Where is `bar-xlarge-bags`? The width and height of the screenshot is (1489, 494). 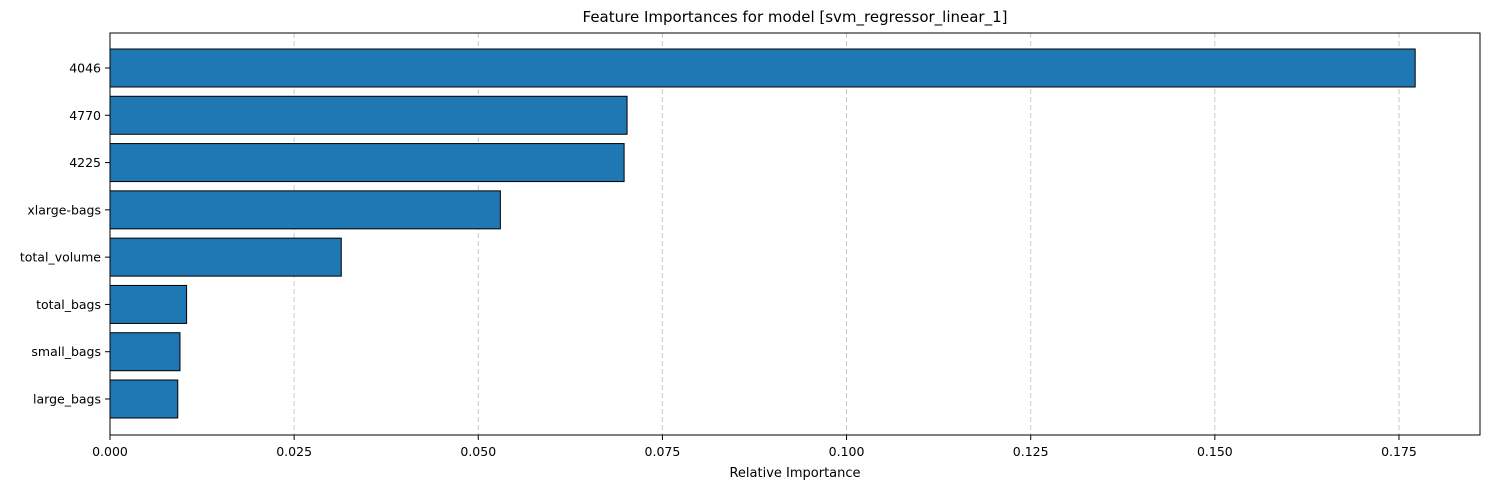 bar-xlarge-bags is located at coordinates (305, 210).